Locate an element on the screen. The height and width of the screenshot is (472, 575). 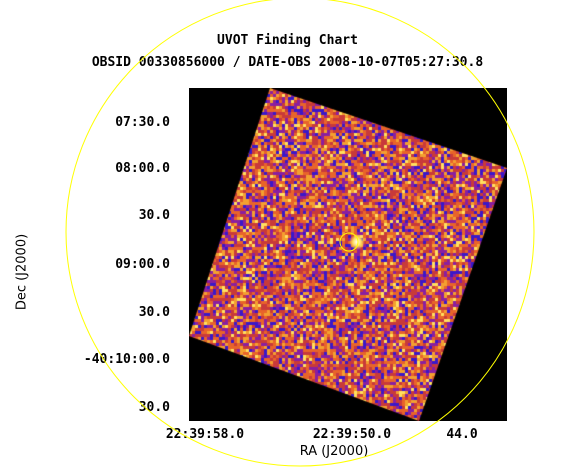
x-tick-label: 22:39:58.0 is located at coordinates (205, 434).